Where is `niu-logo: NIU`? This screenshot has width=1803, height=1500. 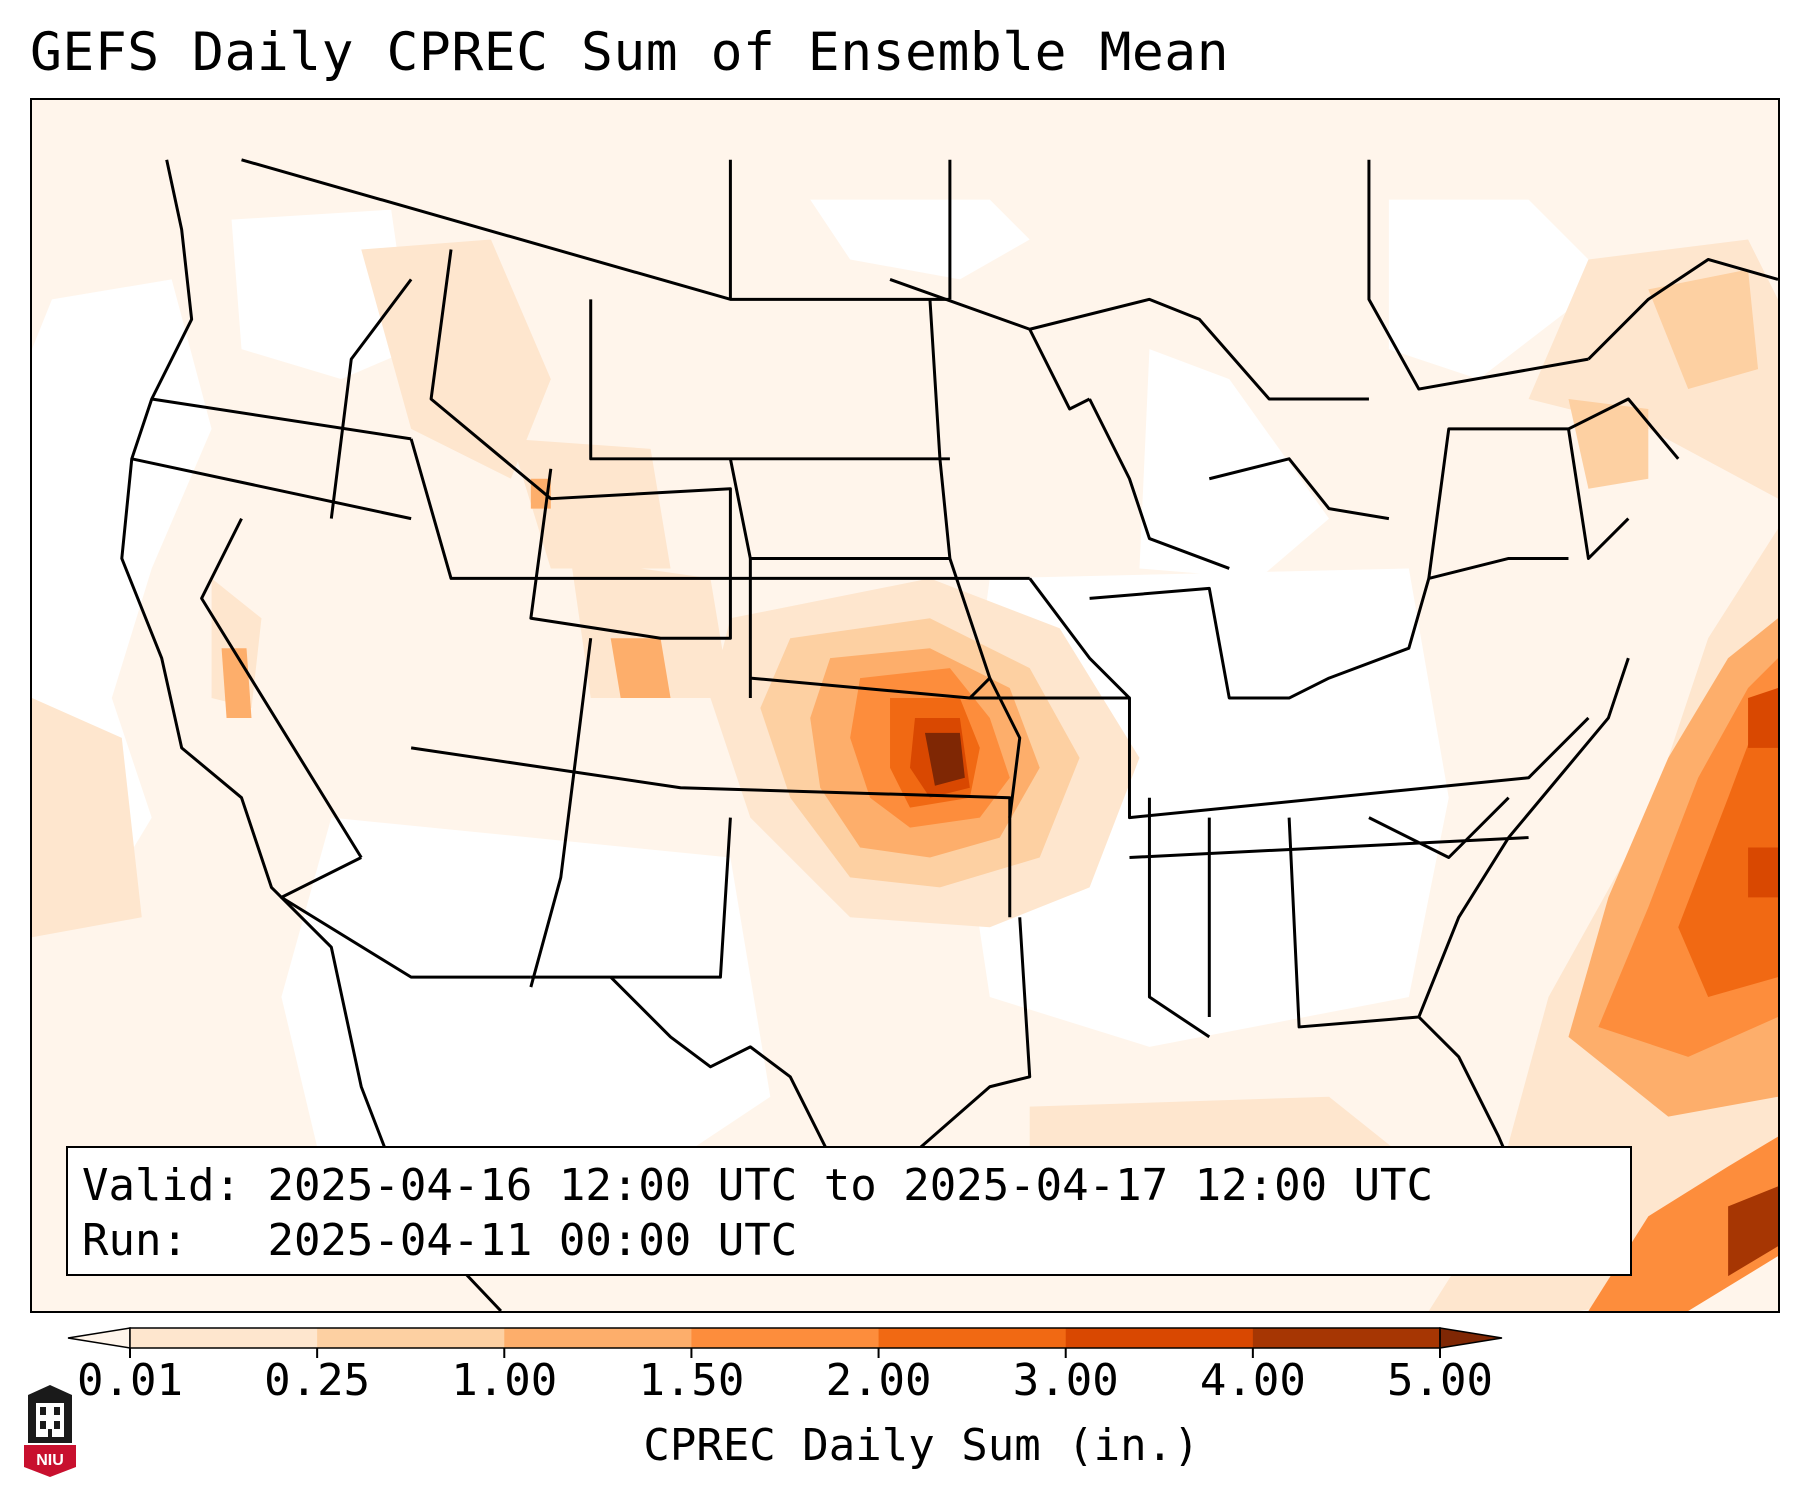 niu-logo: NIU is located at coordinates (50, 1431).